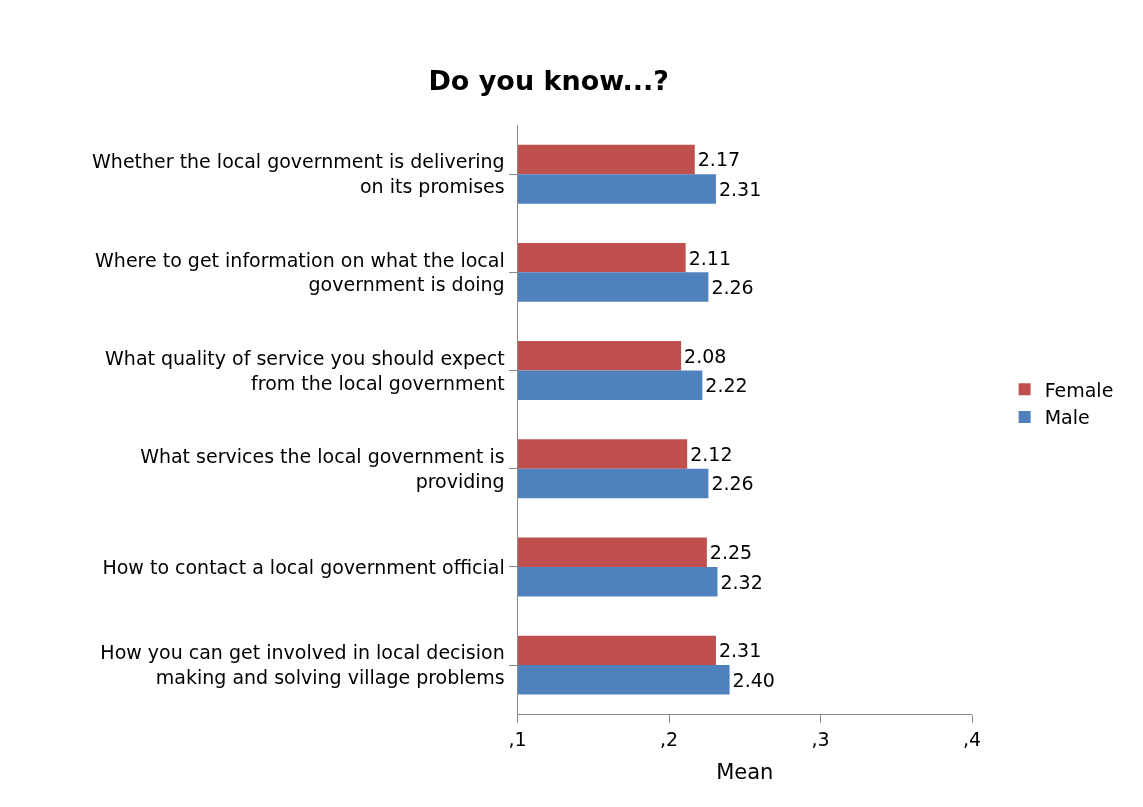 The height and width of the screenshot is (807, 1143). What do you see at coordinates (303, 566) in the screenshot?
I see `y-tick-label: How to contact a local government official` at bounding box center [303, 566].